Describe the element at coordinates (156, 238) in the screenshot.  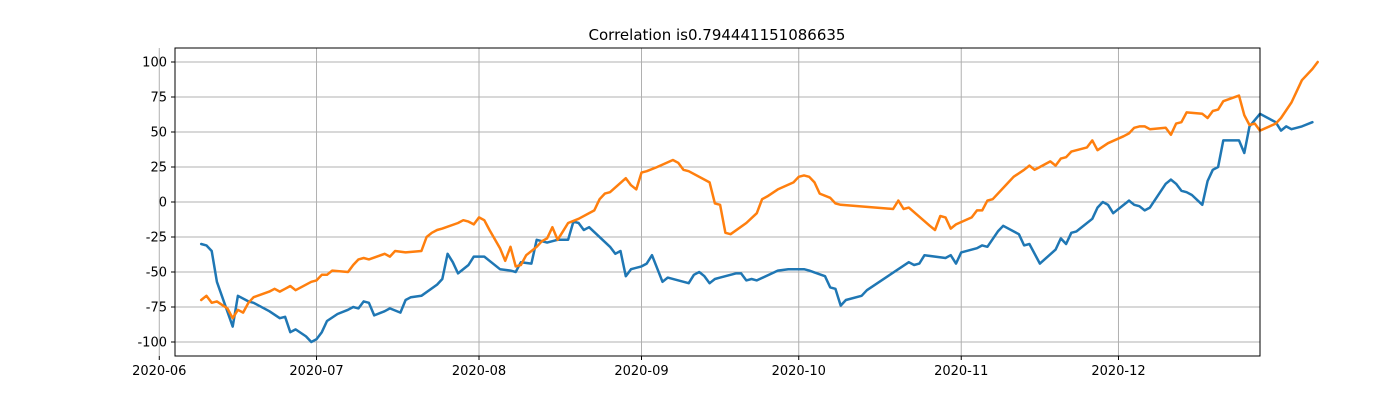
I see `y-tick-label: -25` at that location.